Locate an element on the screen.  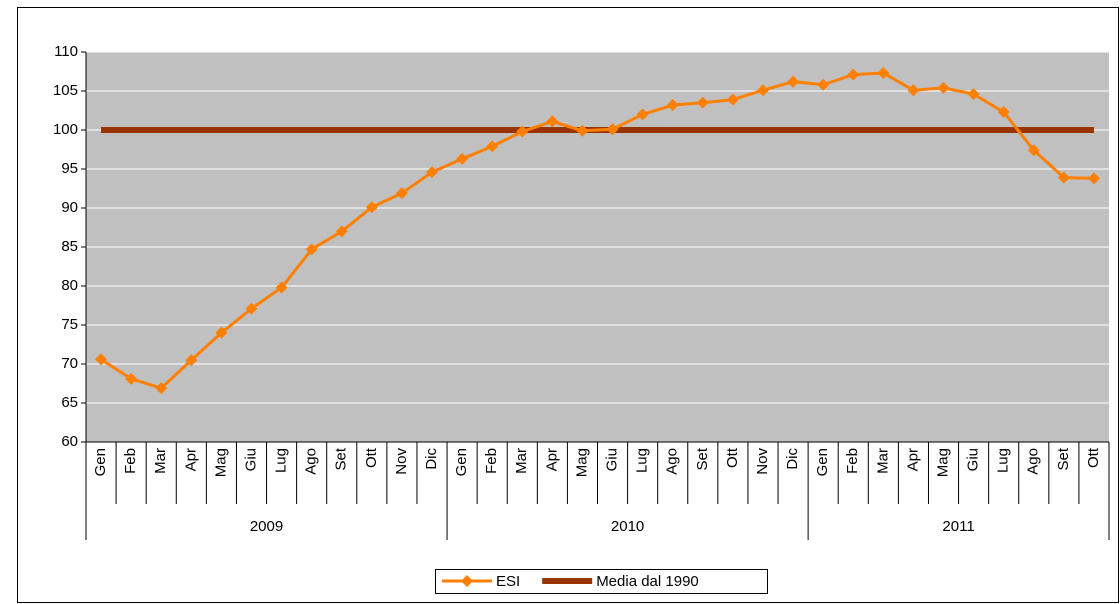
legend-label: Media dal 1990 is located at coordinates (647, 581).